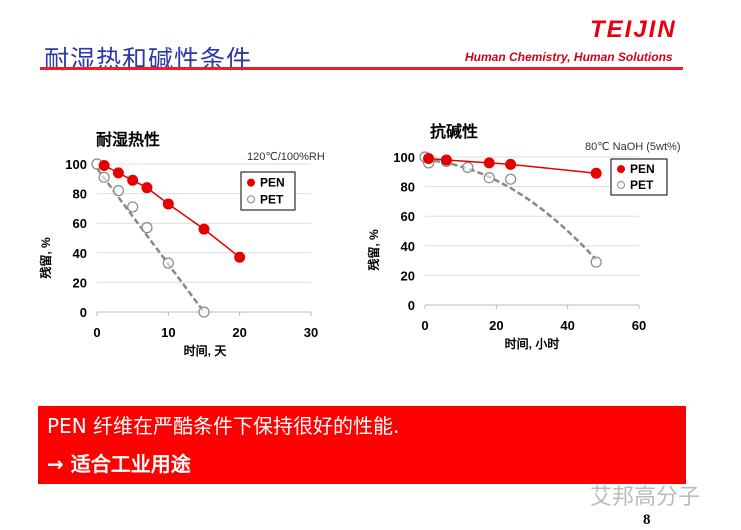 The width and height of the screenshot is (741, 530). Describe the element at coordinates (633, 29) in the screenshot. I see `teijin-logo: TEIJIN` at that location.